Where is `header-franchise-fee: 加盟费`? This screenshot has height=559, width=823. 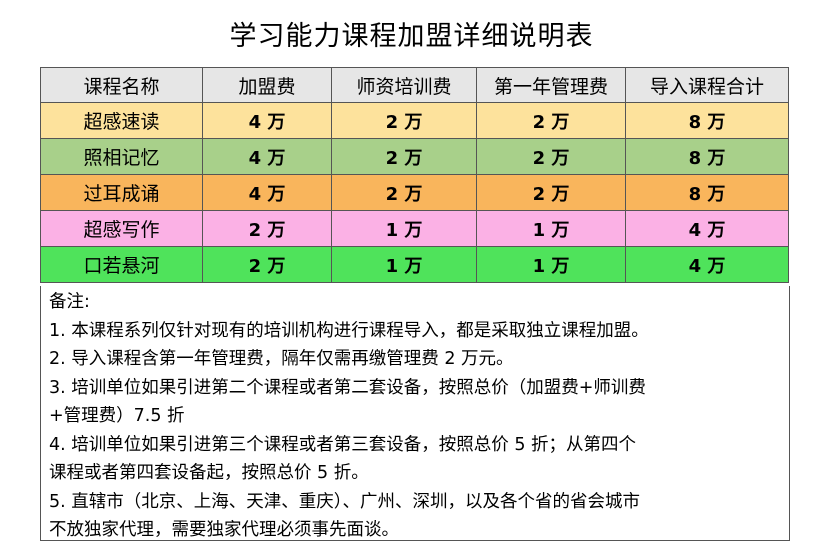
header-franchise-fee: 加盟费 is located at coordinates (267, 85).